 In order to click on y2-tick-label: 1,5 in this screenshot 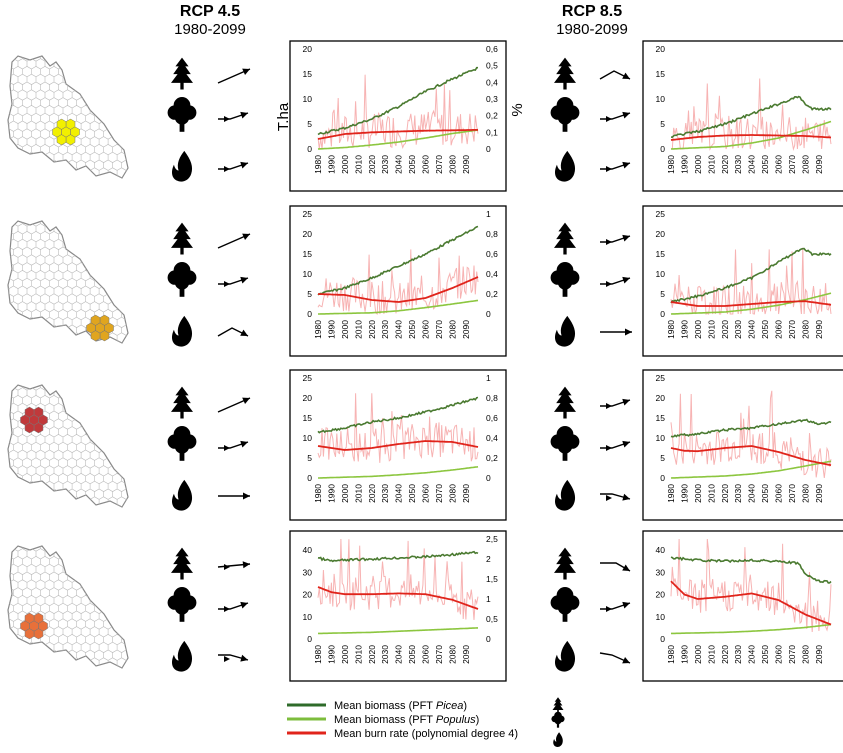, I will do `click(492, 579)`.